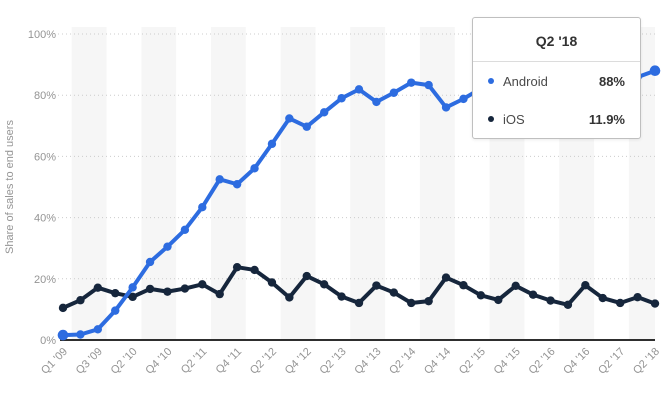 Image resolution: width=672 pixels, height=406 pixels. What do you see at coordinates (229, 361) in the screenshot?
I see `x-axis-tick-label: Q4 '11` at bounding box center [229, 361].